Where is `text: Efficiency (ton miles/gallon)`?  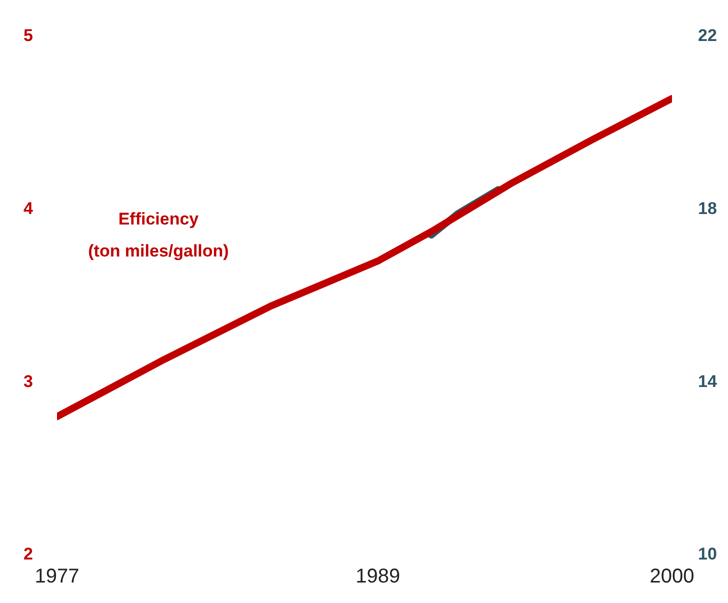
text: Efficiency (ton miles/gallon) is located at coordinates (158, 235).